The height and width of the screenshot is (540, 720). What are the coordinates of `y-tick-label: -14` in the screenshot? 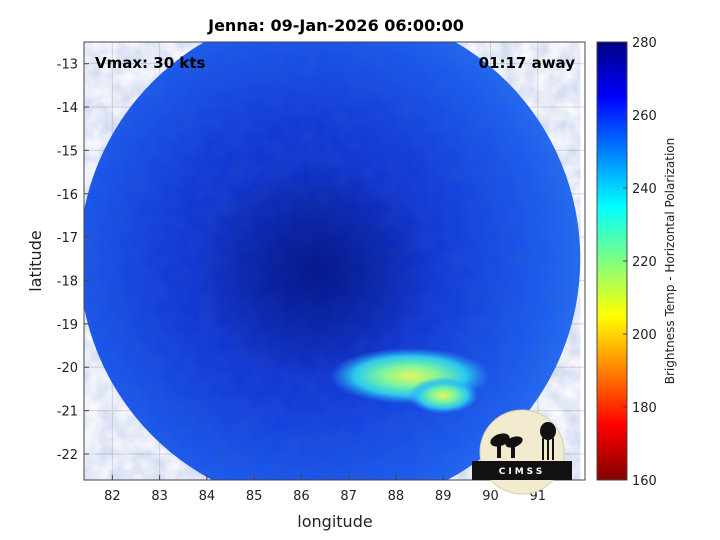 It's located at (67, 108).